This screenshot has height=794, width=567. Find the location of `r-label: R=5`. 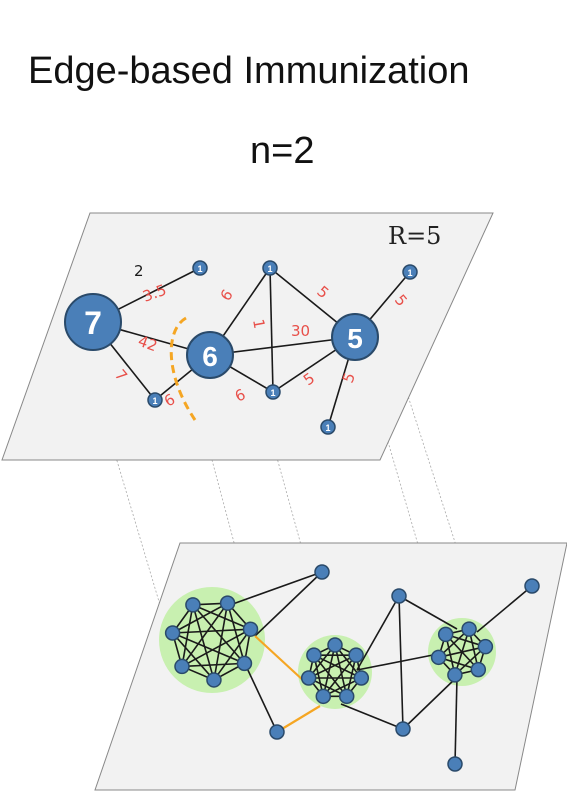

r-label: R=5 is located at coordinates (414, 236).